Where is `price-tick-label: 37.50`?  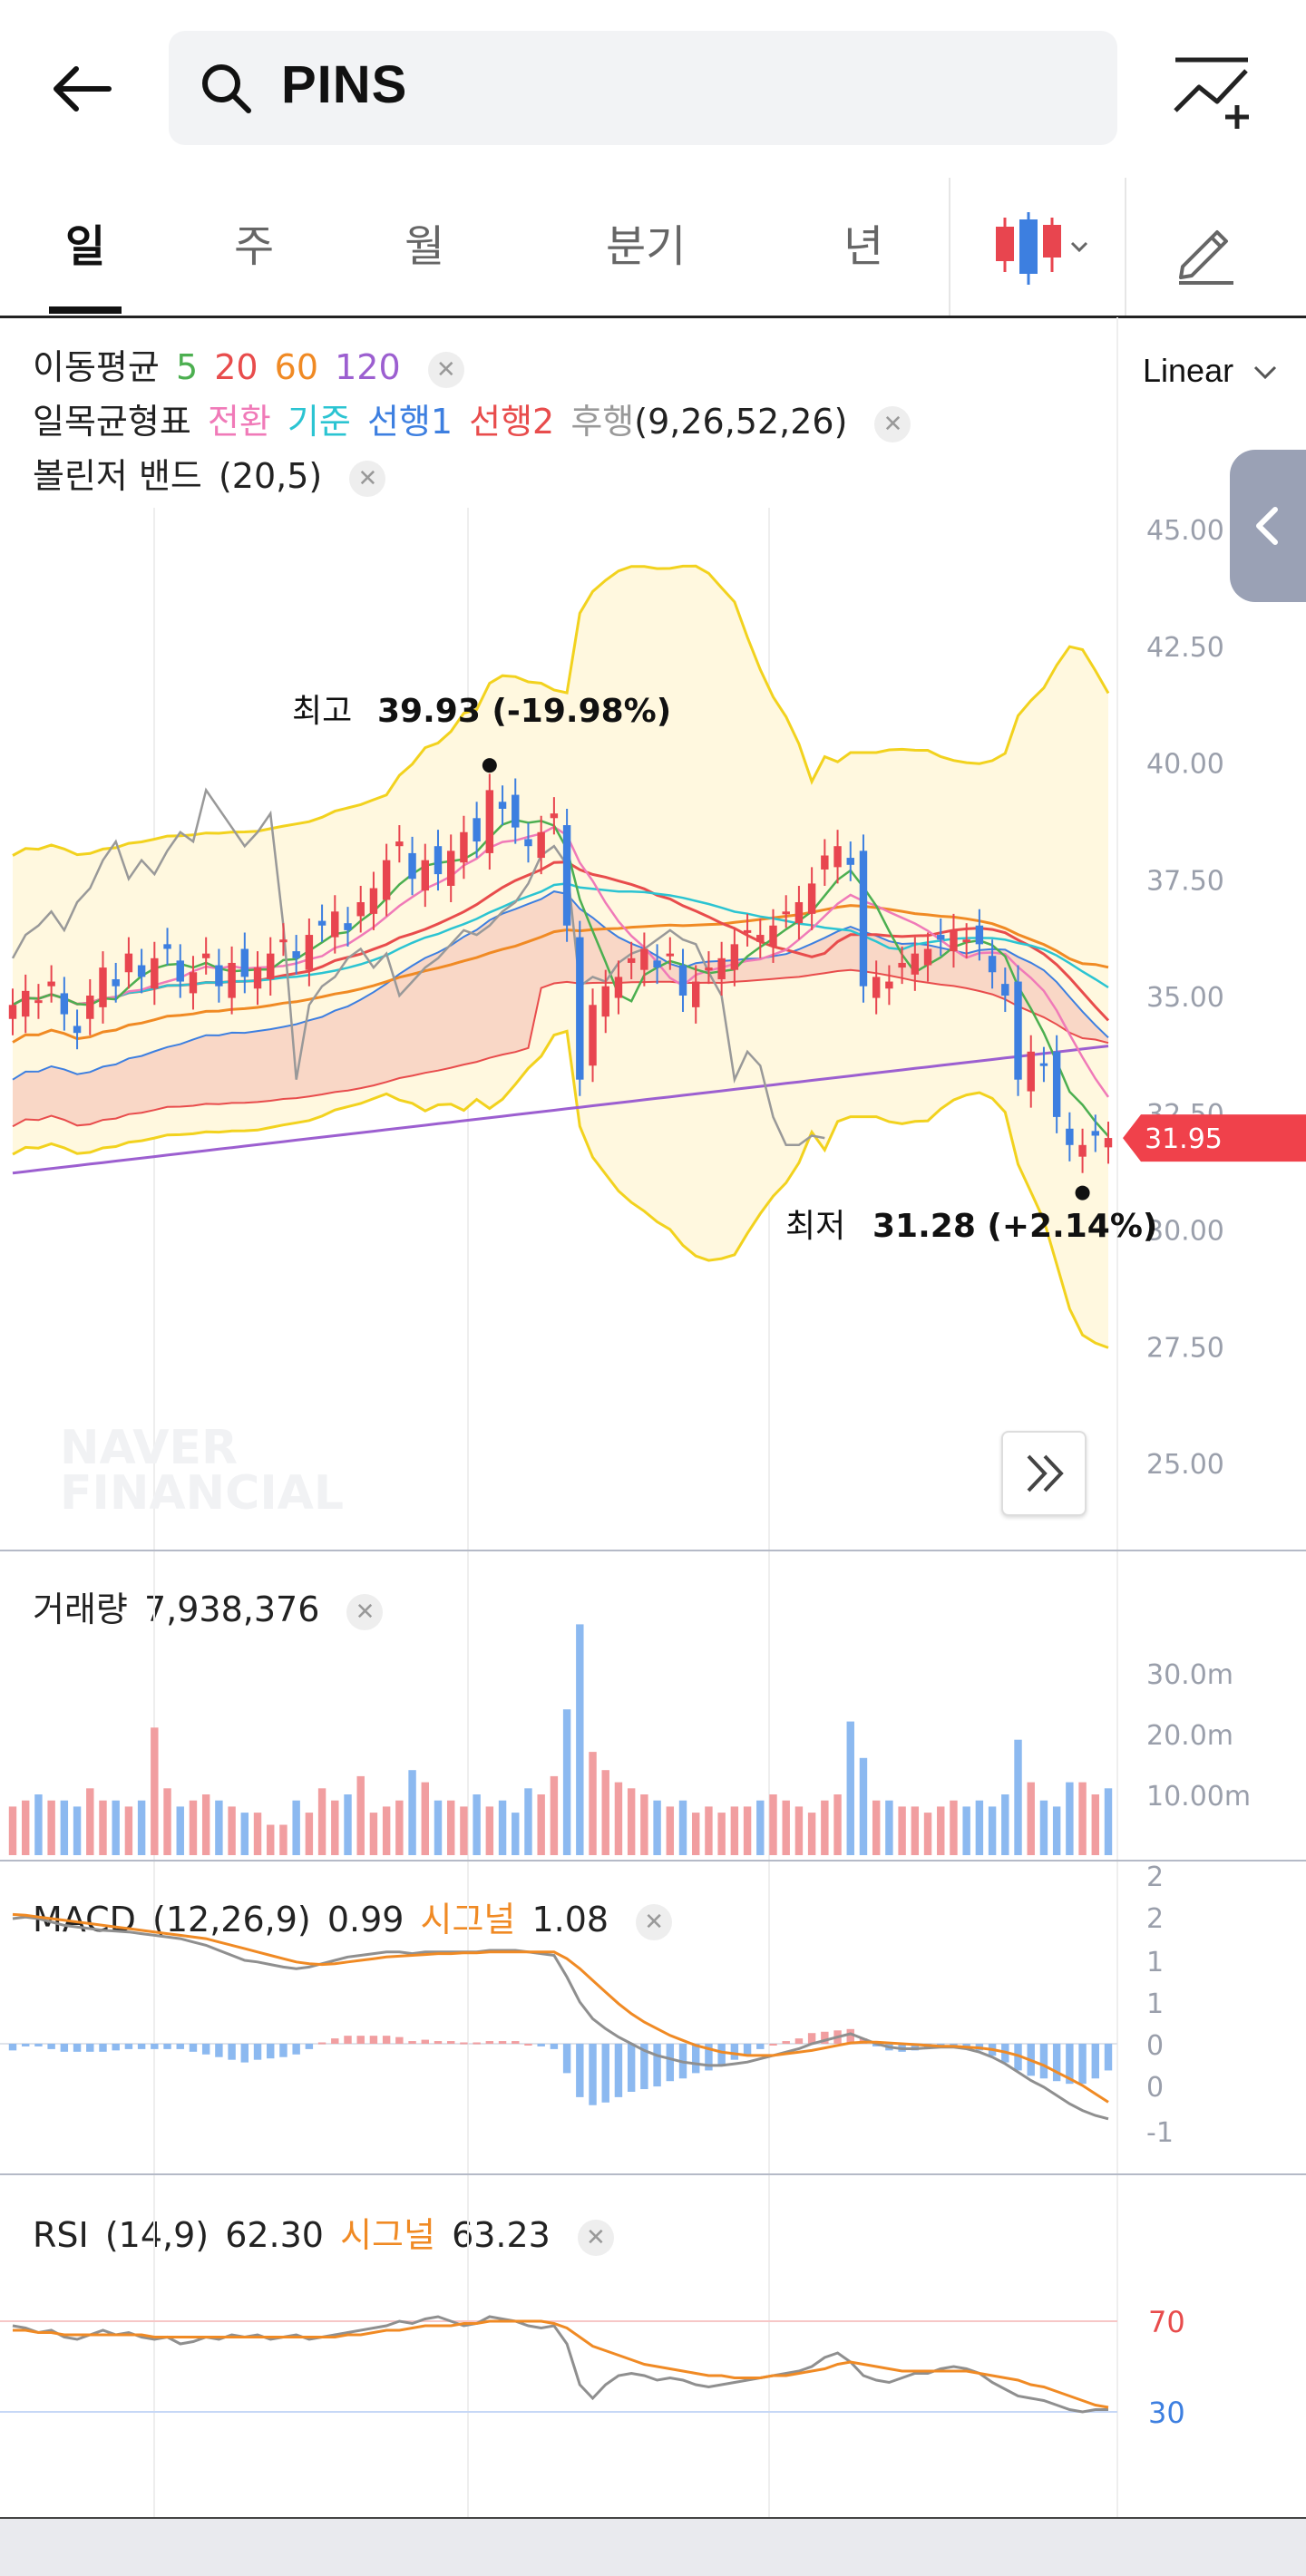 price-tick-label: 37.50 is located at coordinates (1185, 881).